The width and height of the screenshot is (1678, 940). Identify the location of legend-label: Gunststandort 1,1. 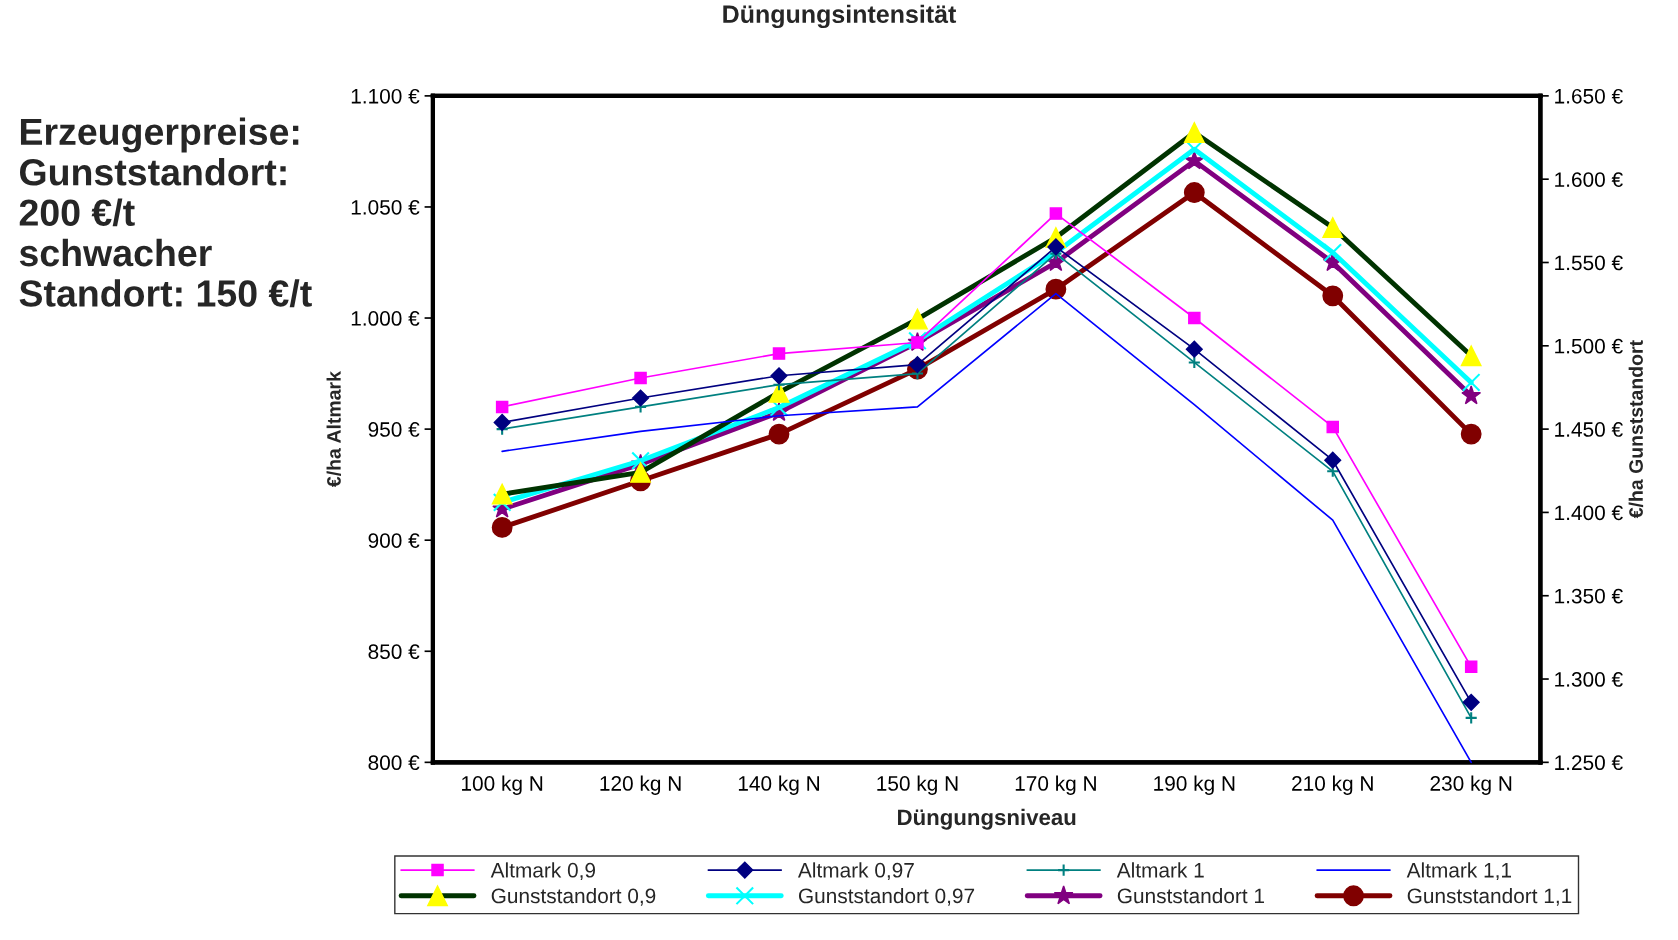
(1489, 896).